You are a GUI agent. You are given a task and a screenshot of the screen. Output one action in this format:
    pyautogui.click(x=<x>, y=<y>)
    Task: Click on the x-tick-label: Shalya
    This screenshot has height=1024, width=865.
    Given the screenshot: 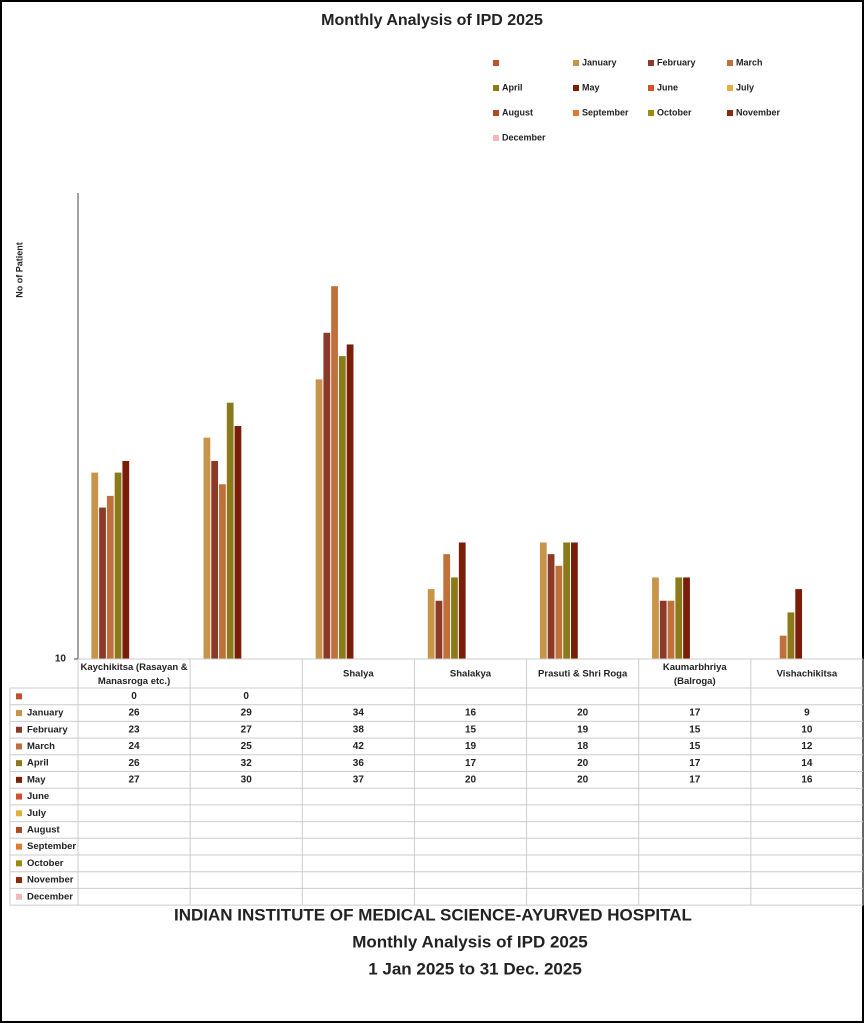 What is the action you would take?
    pyautogui.click(x=358, y=674)
    